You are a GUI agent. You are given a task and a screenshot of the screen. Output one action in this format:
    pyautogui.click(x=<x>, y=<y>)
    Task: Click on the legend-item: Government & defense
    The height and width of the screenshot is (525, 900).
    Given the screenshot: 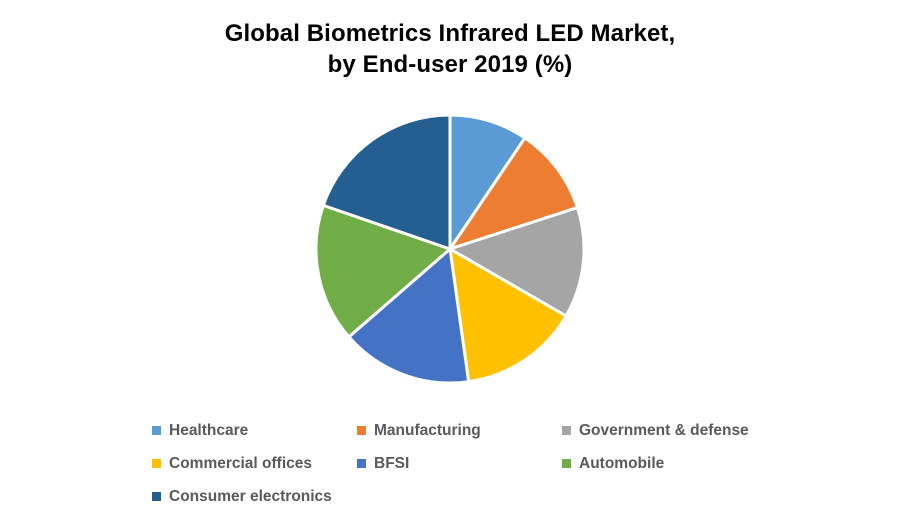 What is the action you would take?
    pyautogui.click(x=677, y=430)
    